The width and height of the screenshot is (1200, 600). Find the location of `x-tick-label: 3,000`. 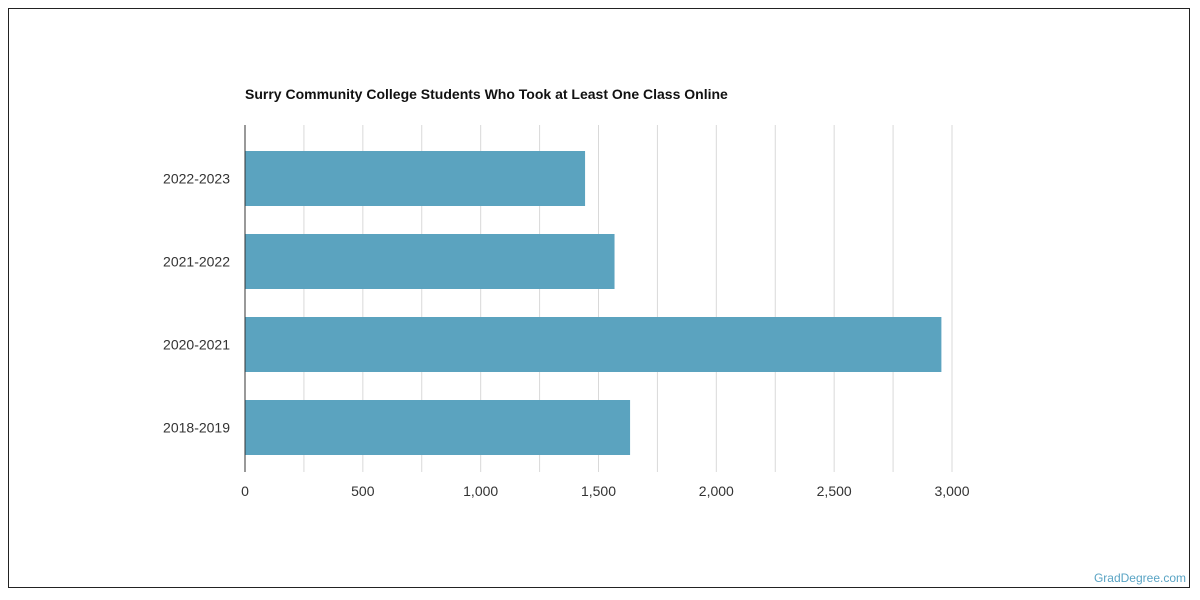

x-tick-label: 3,000 is located at coordinates (951, 491).